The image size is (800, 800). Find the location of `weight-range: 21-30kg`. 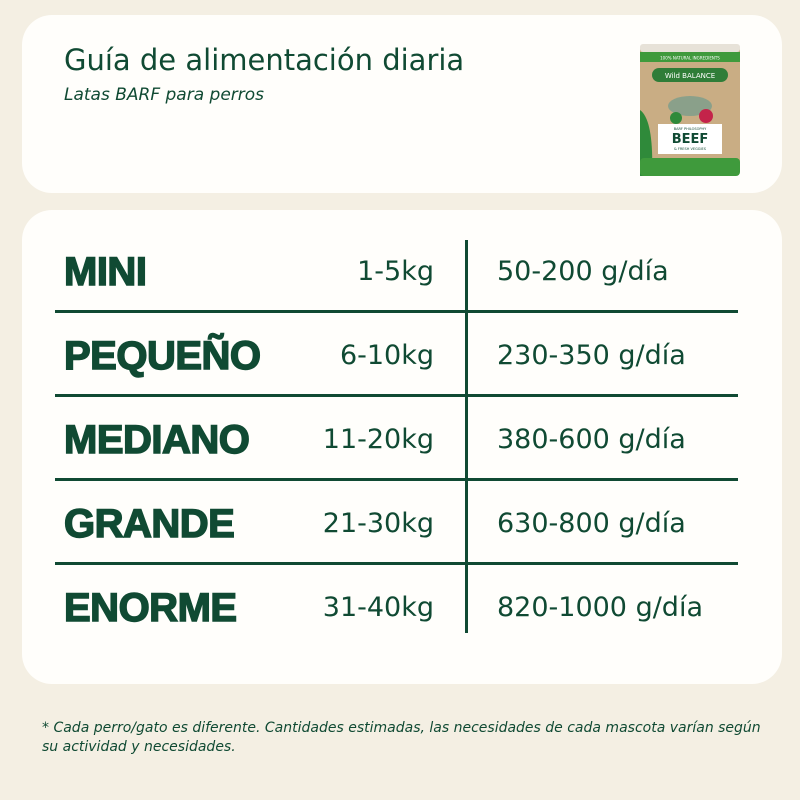

weight-range: 21-30kg is located at coordinates (378, 523).